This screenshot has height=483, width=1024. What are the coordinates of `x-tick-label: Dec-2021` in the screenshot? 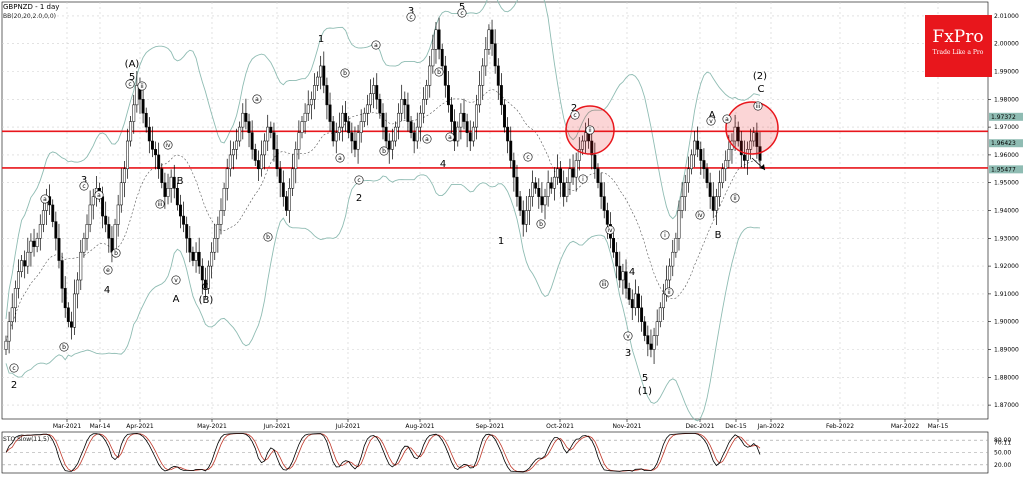 It's located at (699, 426).